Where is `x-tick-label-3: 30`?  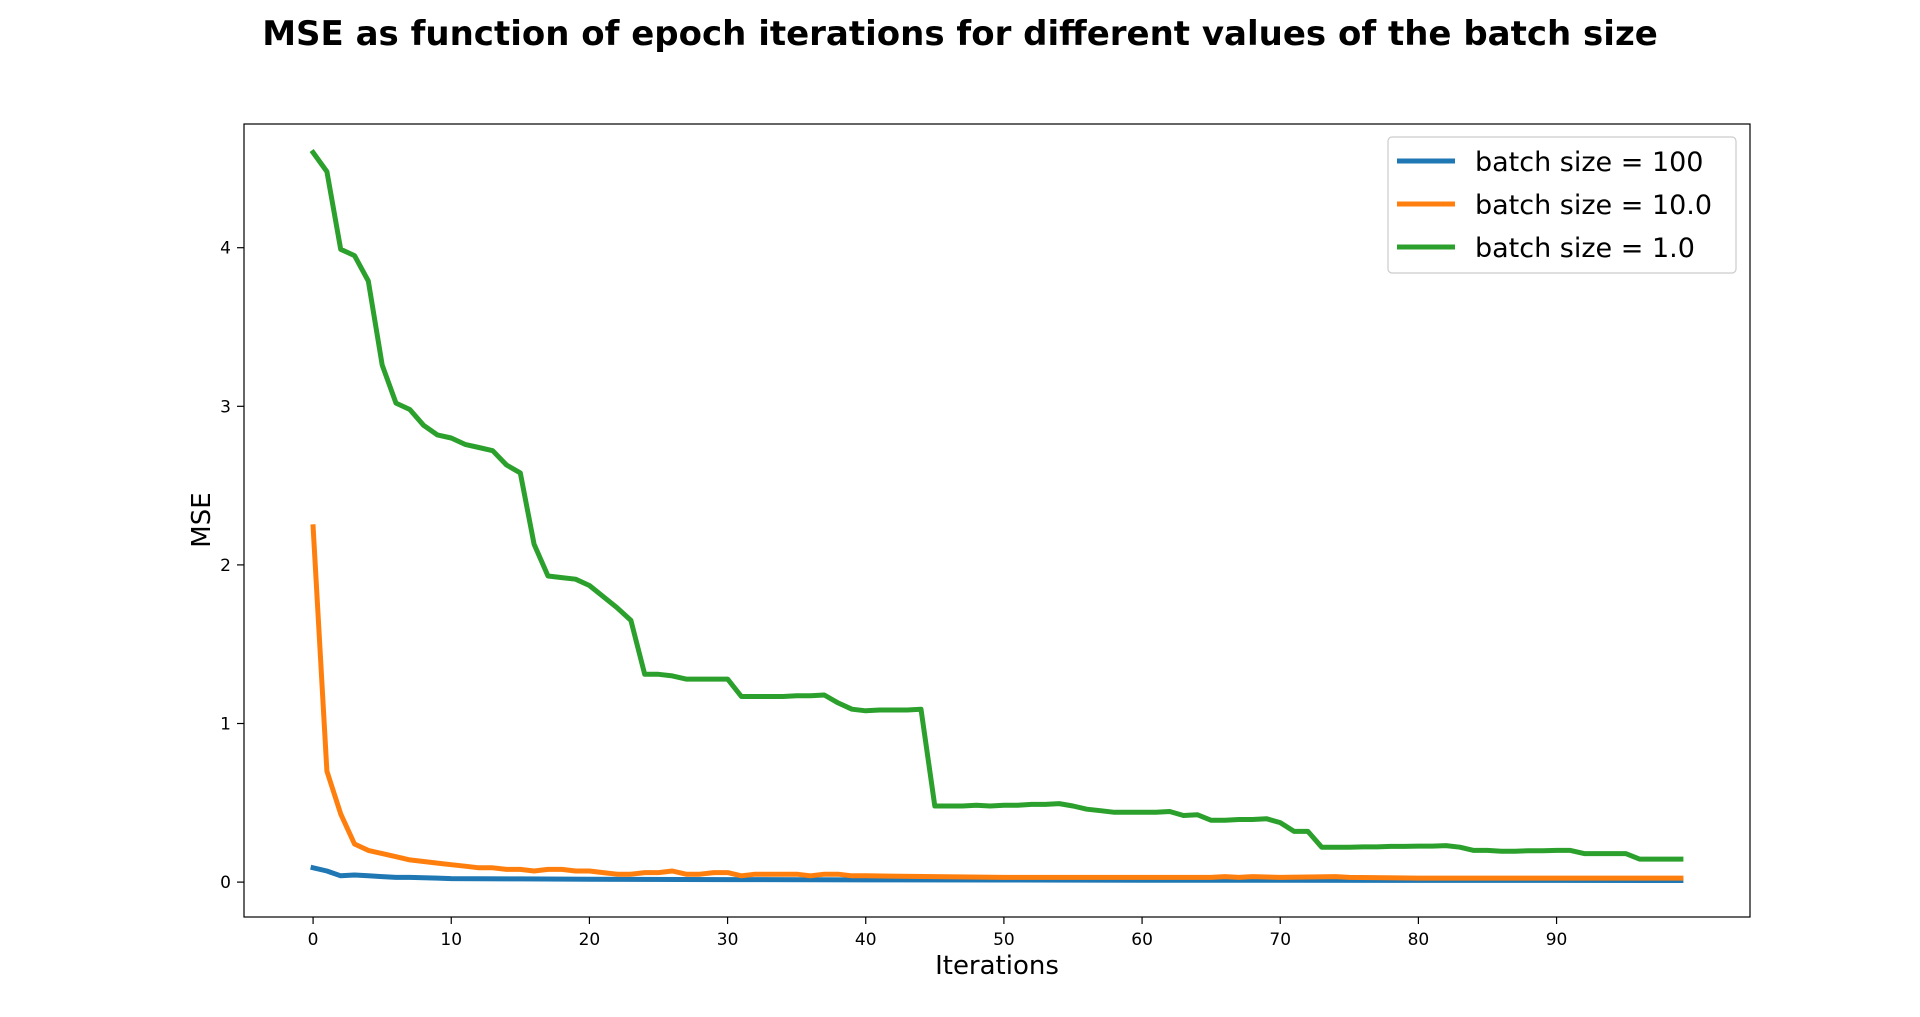 x-tick-label-3: 30 is located at coordinates (728, 940).